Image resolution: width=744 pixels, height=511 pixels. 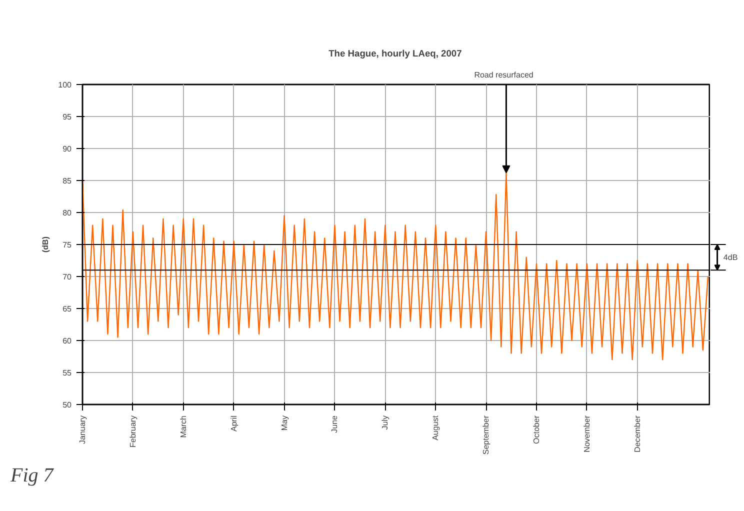 I want to click on text: 4dB, so click(x=730, y=257).